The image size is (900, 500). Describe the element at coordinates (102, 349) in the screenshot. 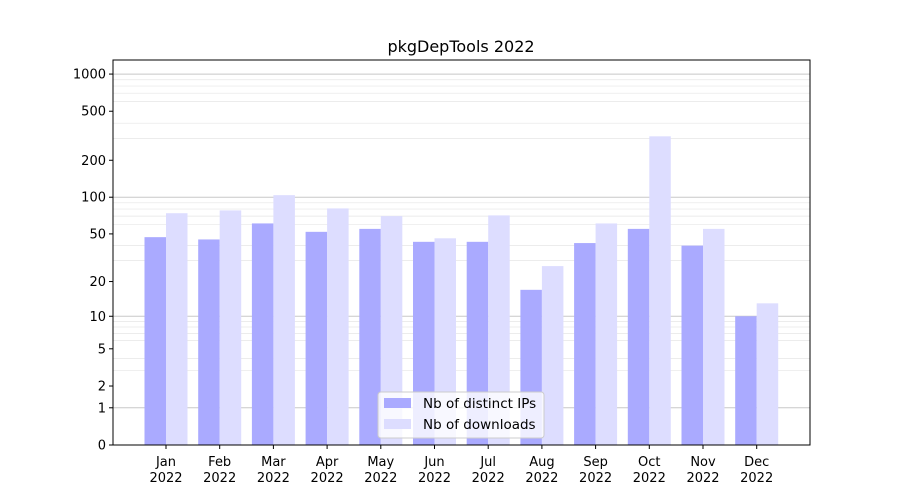

I see `y-tick-label: 5` at that location.